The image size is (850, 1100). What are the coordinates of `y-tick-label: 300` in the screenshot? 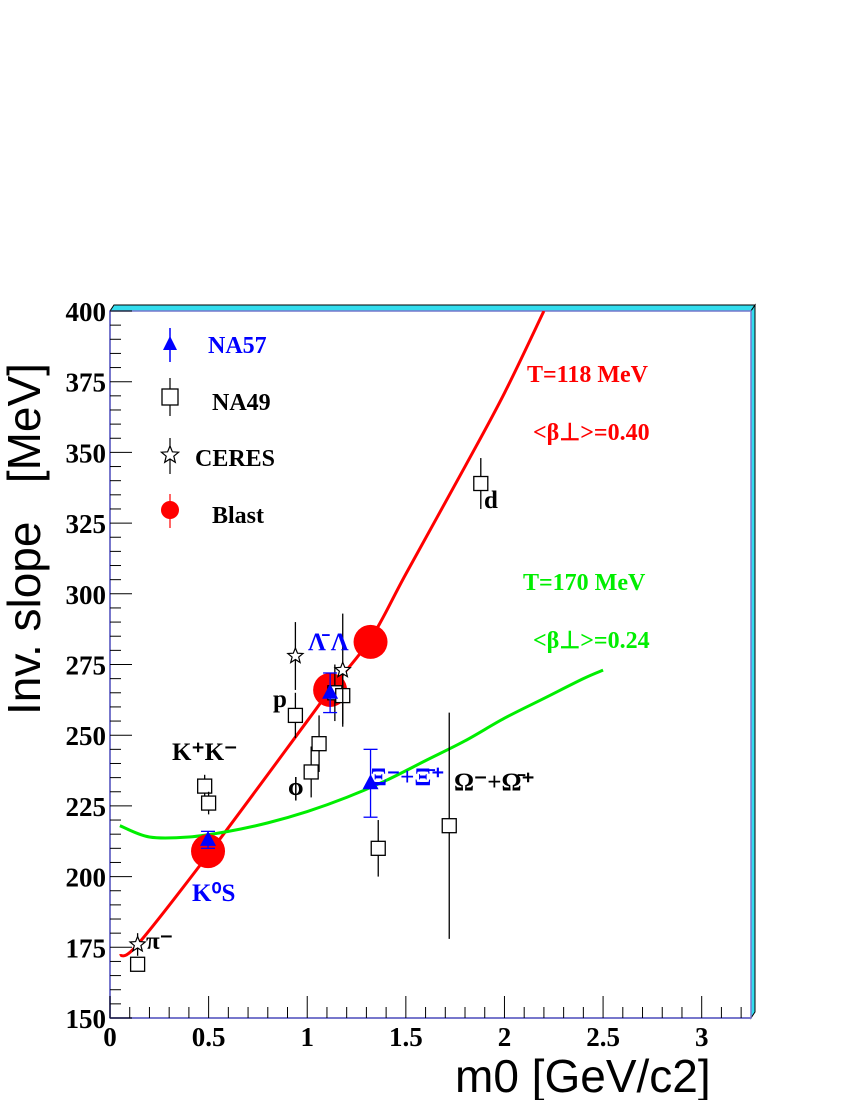 It's located at (86, 595).